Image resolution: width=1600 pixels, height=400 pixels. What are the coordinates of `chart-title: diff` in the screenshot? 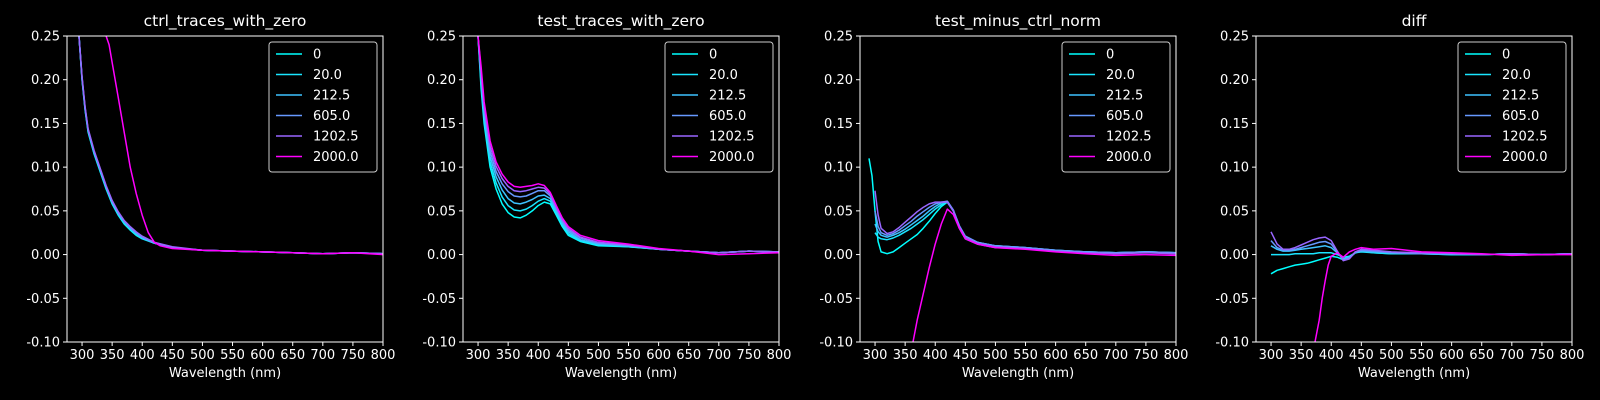 It's located at (1414, 21).